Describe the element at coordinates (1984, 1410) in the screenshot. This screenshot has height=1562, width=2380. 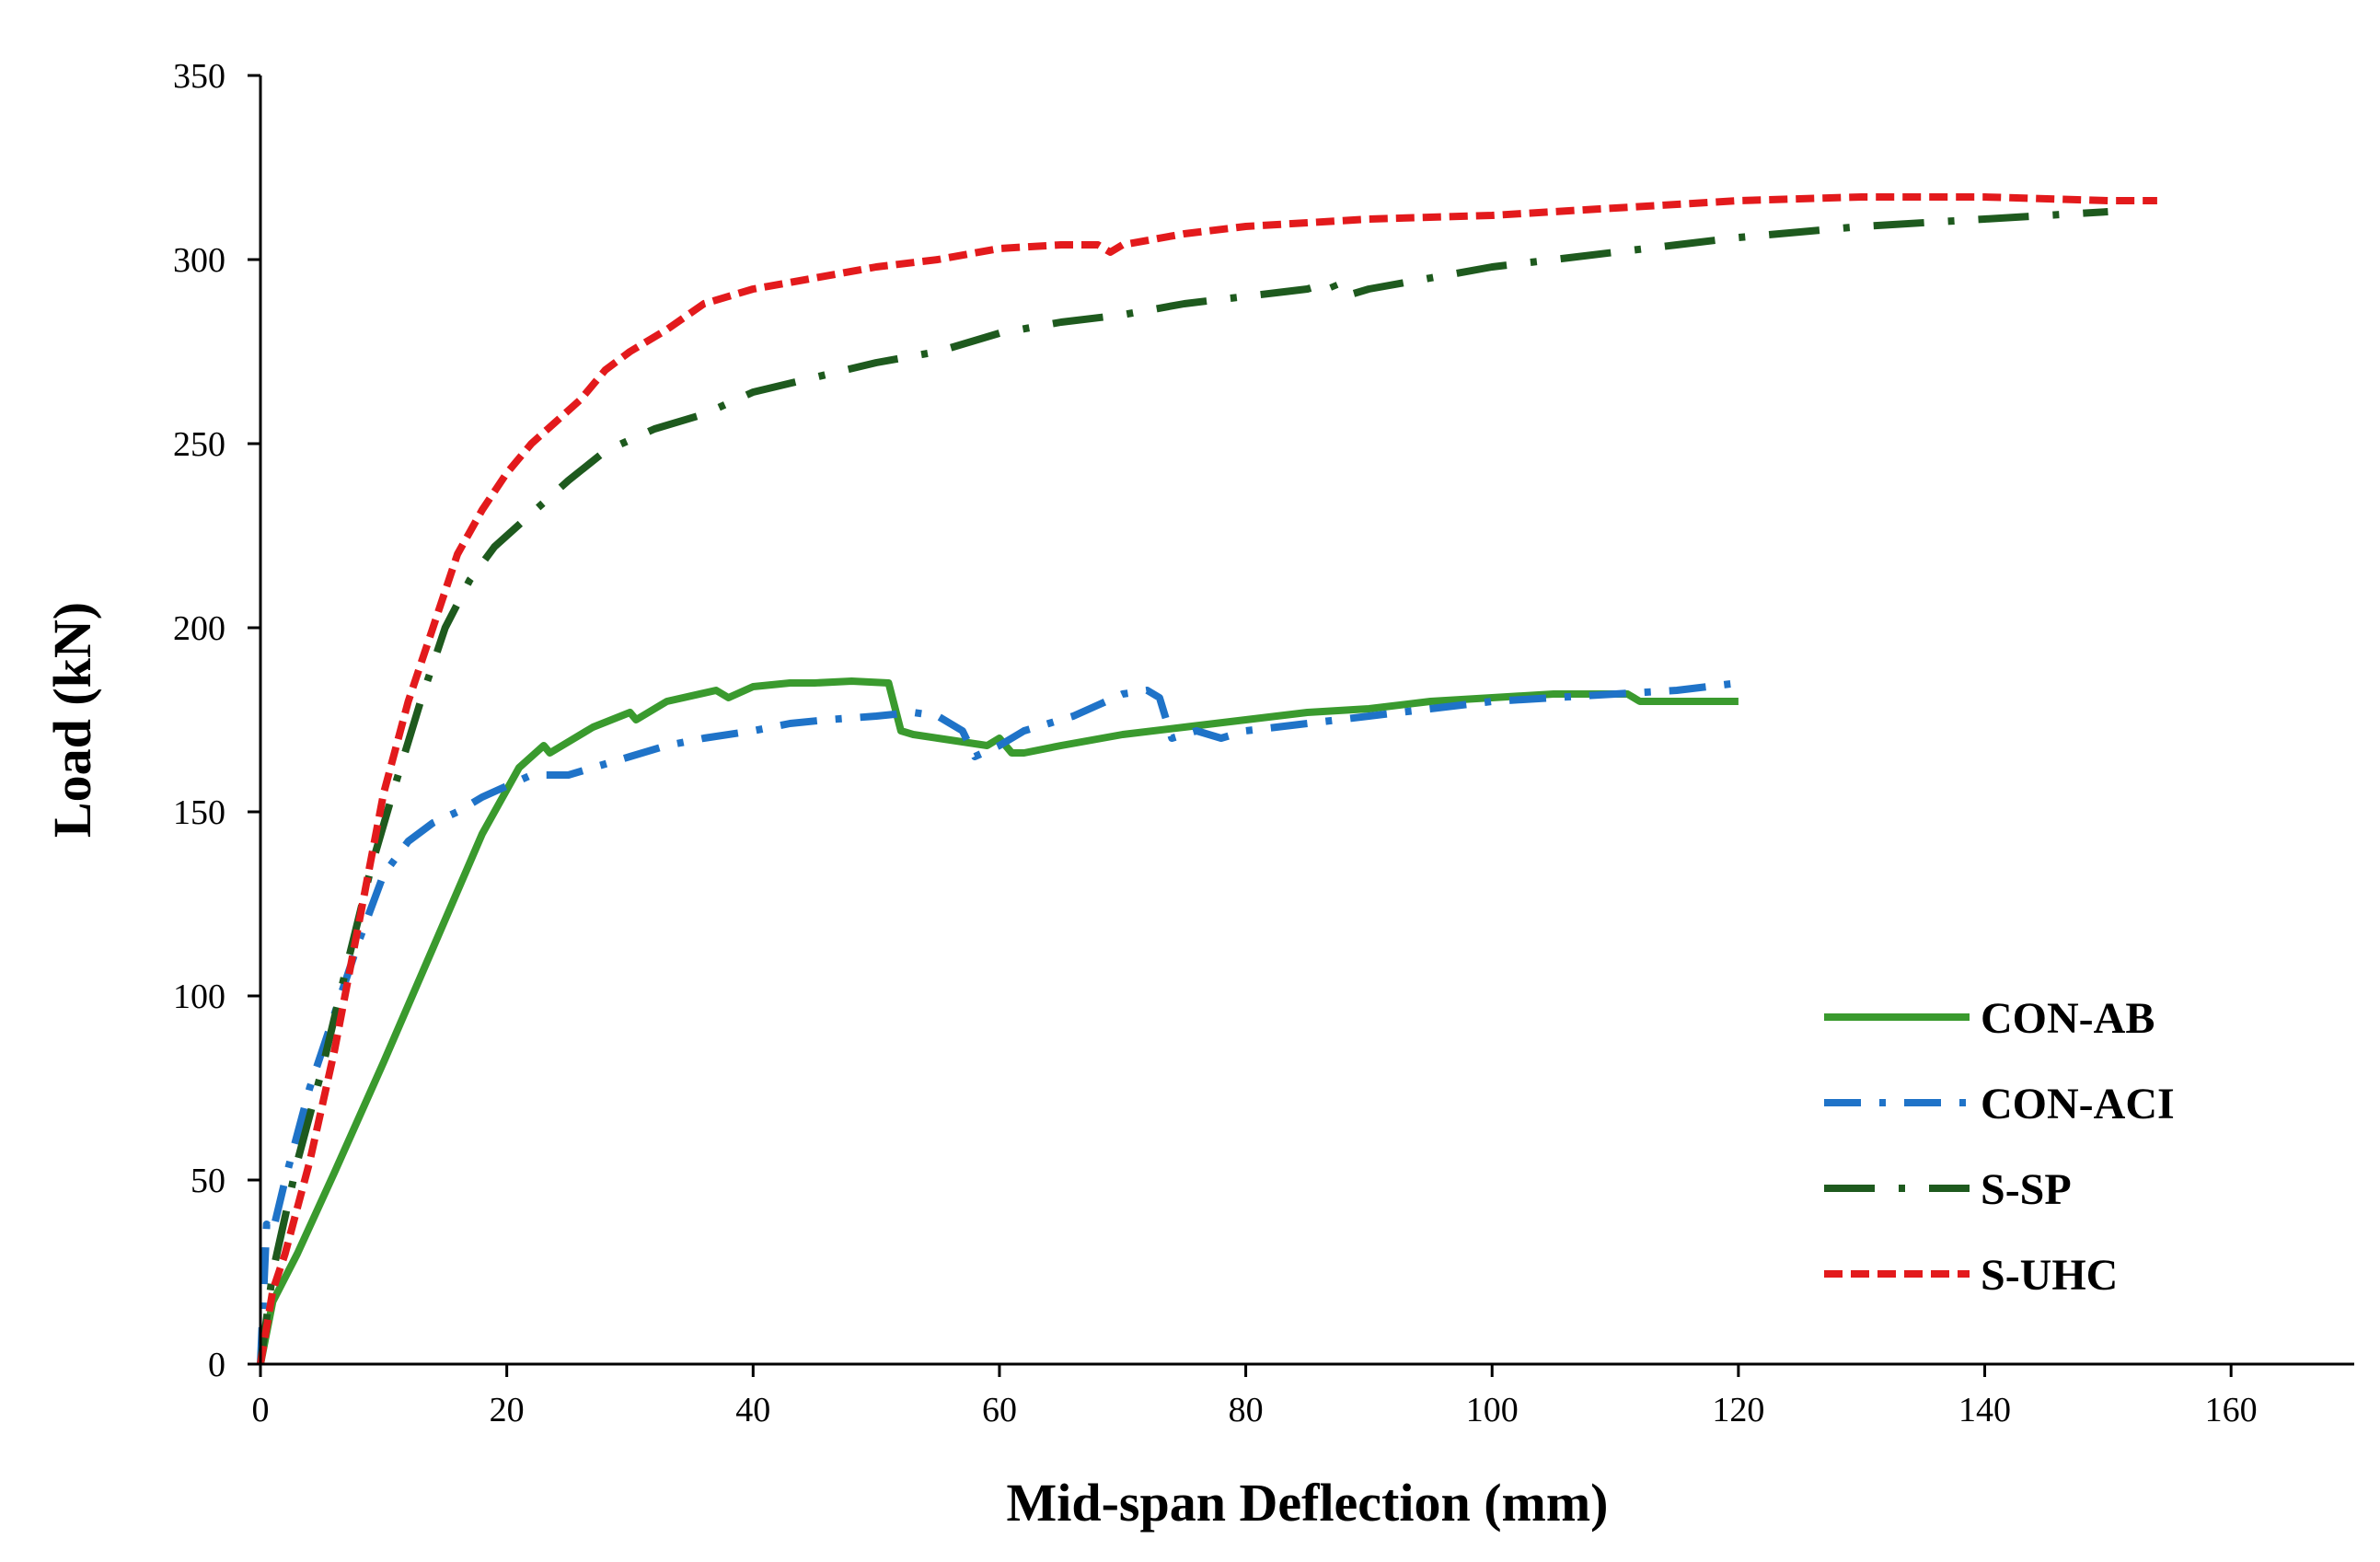
I see `x-tick-label: 140` at that location.